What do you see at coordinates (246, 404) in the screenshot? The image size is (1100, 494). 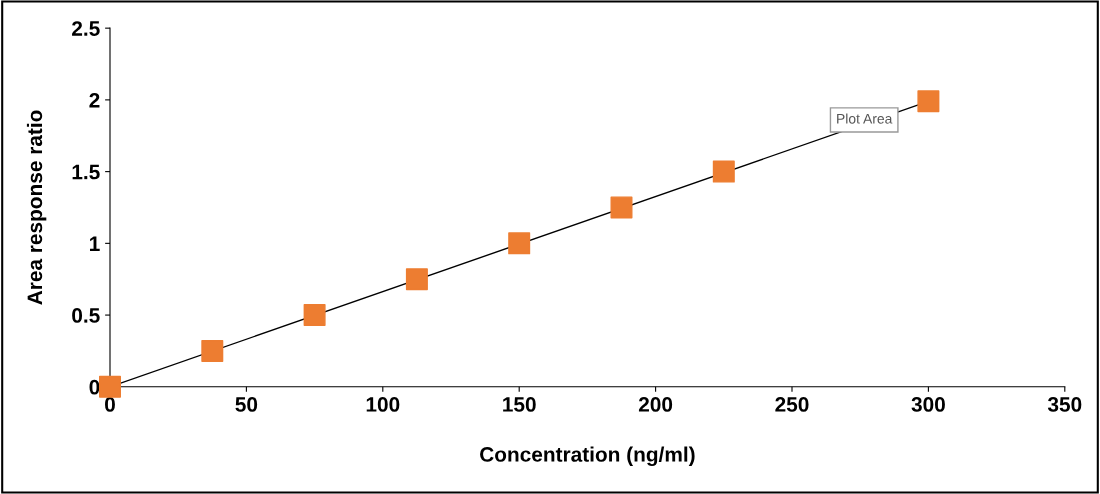 I see `x-tick-label: 50` at bounding box center [246, 404].